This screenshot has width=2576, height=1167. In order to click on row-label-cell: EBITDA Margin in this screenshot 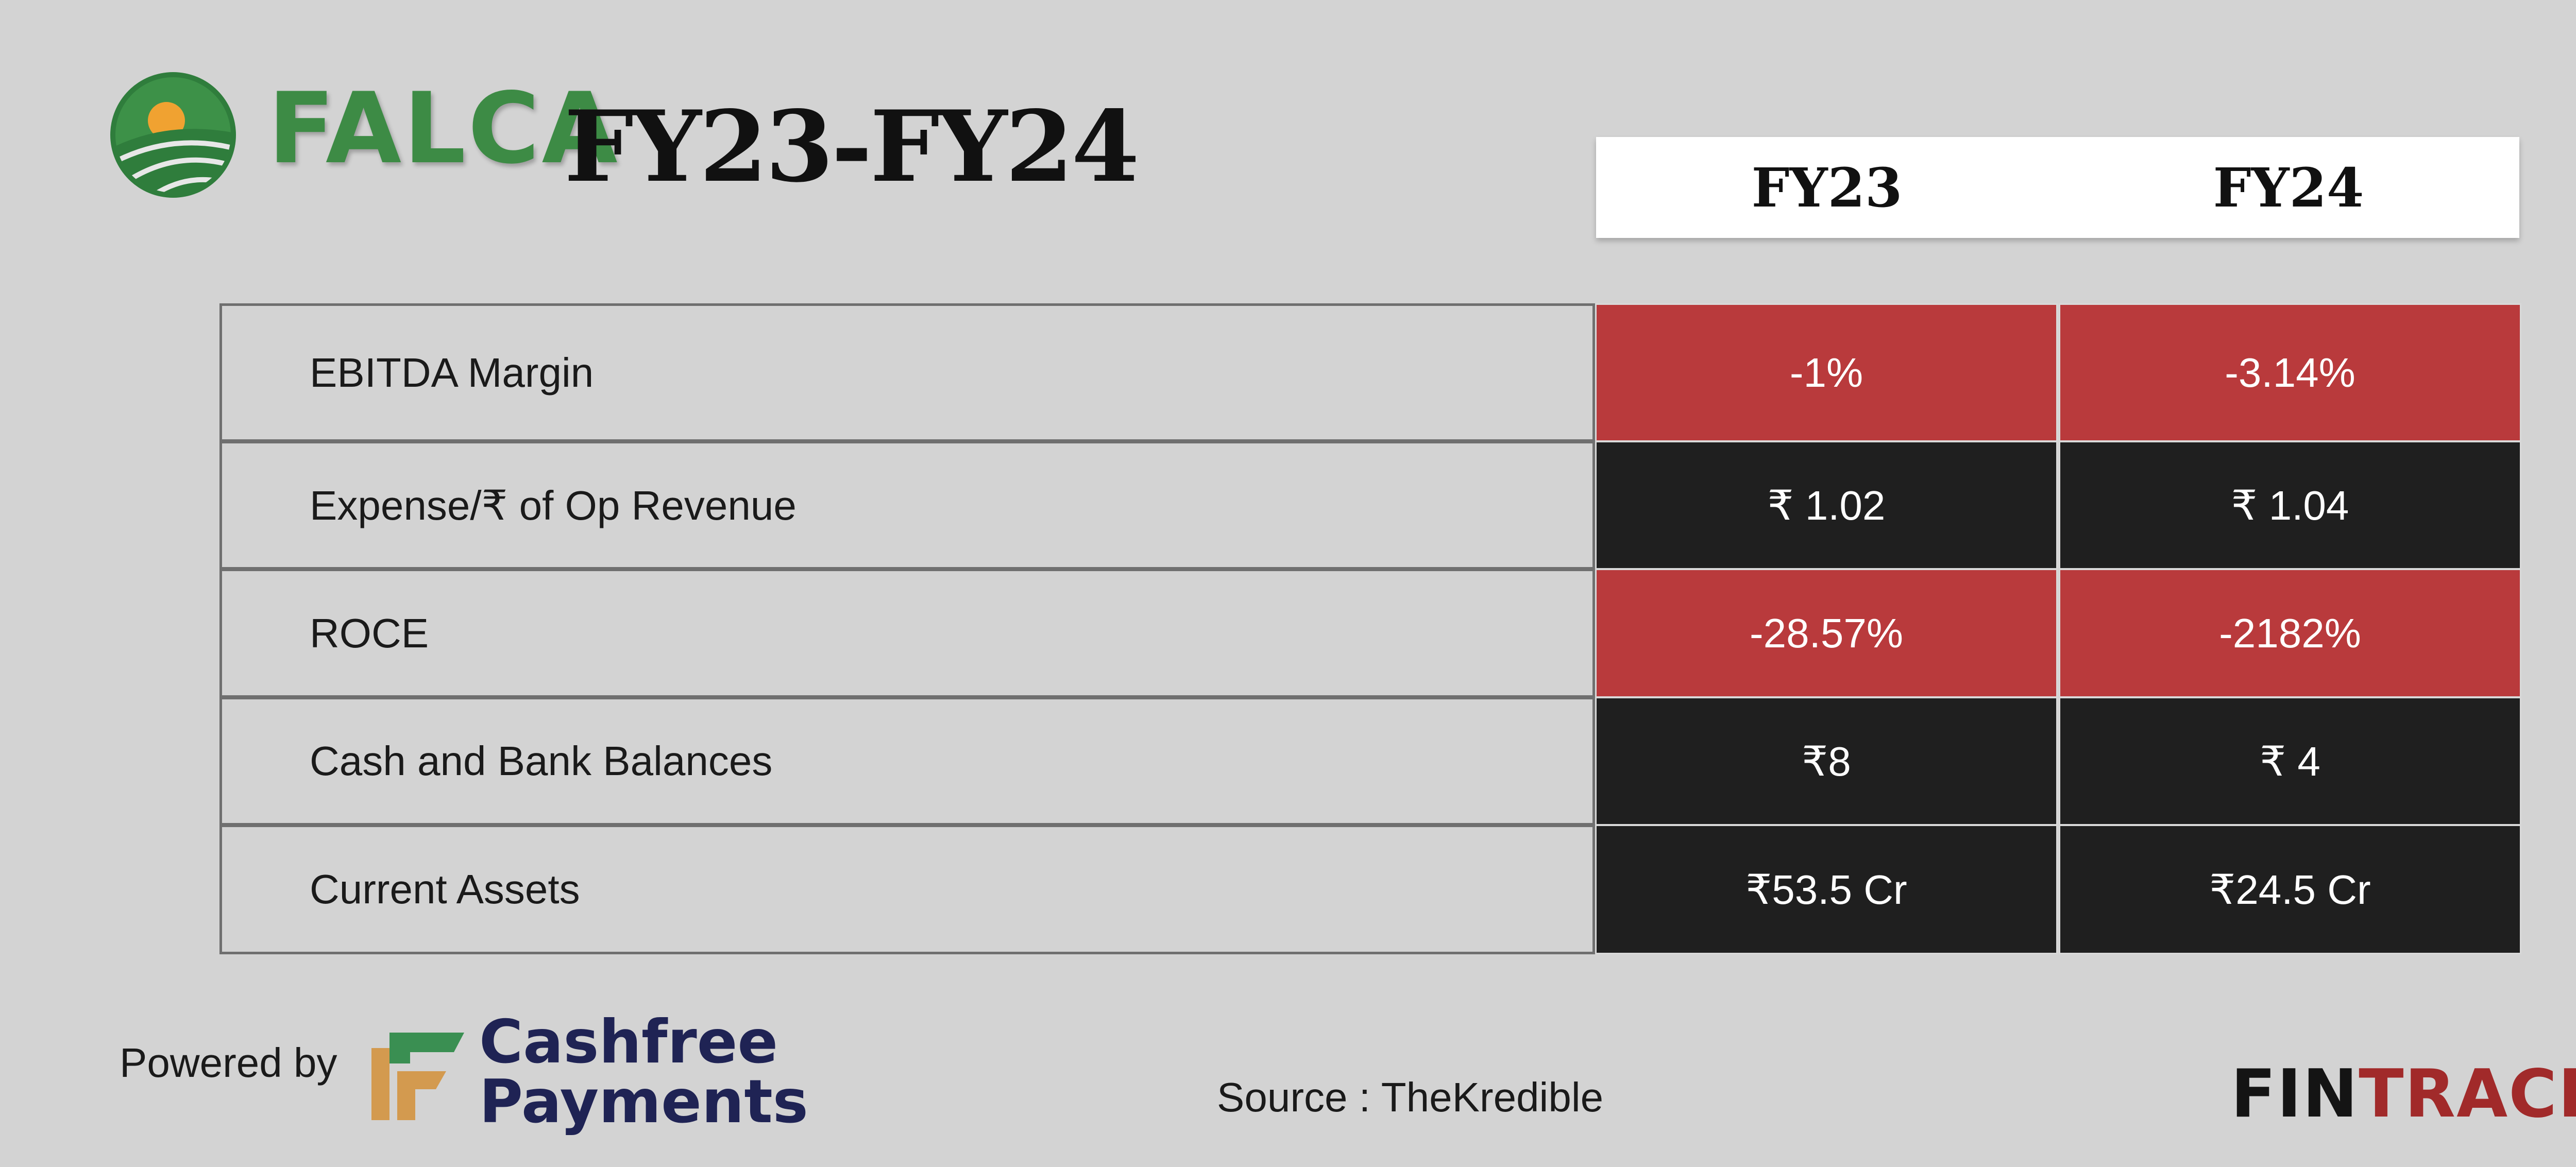, I will do `click(907, 373)`.